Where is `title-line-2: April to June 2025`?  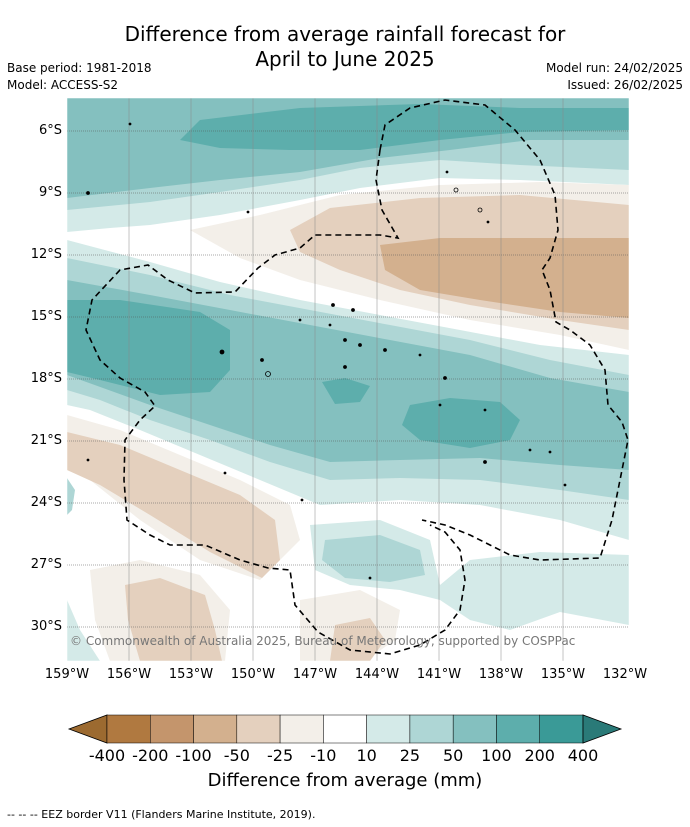
title-line-2: April to June 2025 is located at coordinates (345, 59).